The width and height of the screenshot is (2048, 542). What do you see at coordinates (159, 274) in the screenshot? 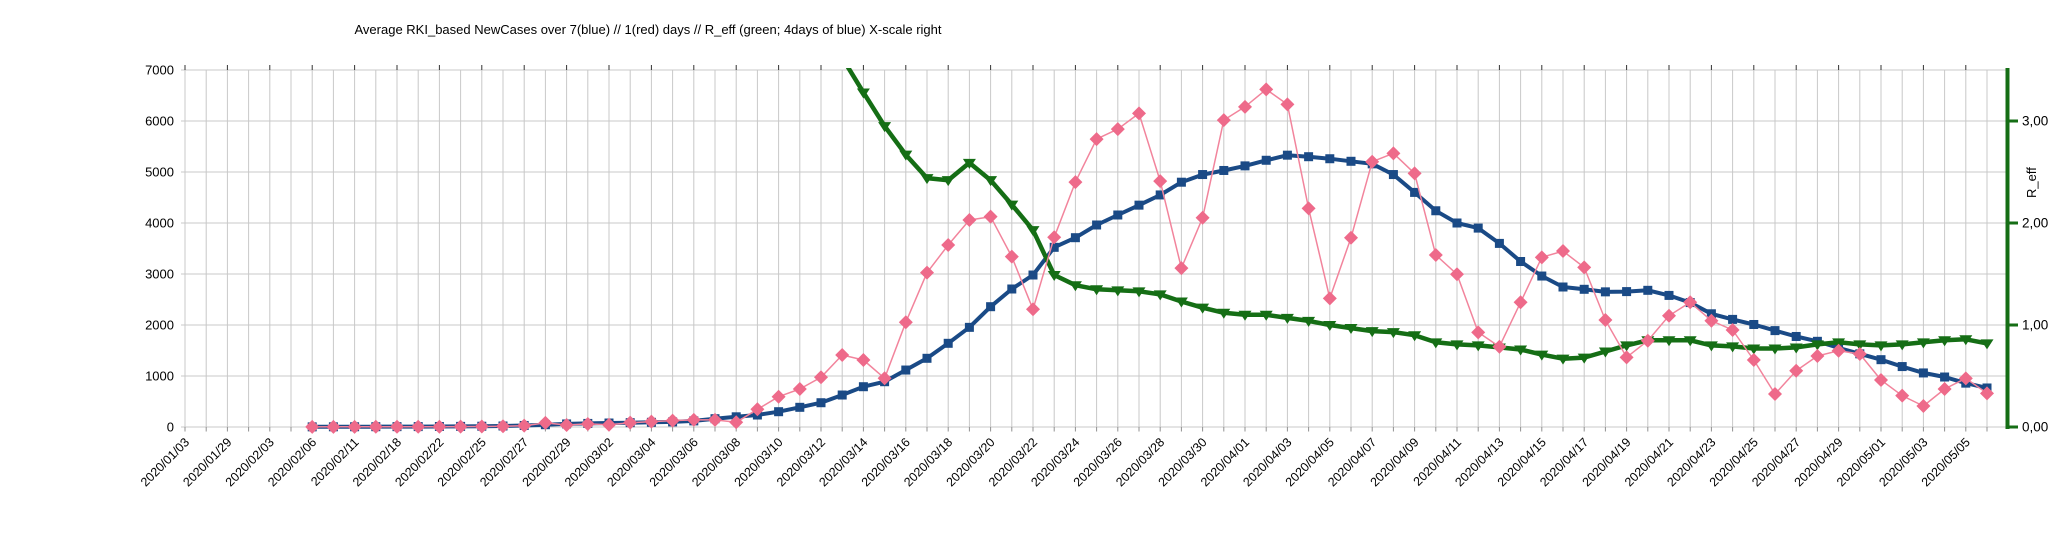
I see `left-axis-tick-label: 3000` at bounding box center [159, 274].